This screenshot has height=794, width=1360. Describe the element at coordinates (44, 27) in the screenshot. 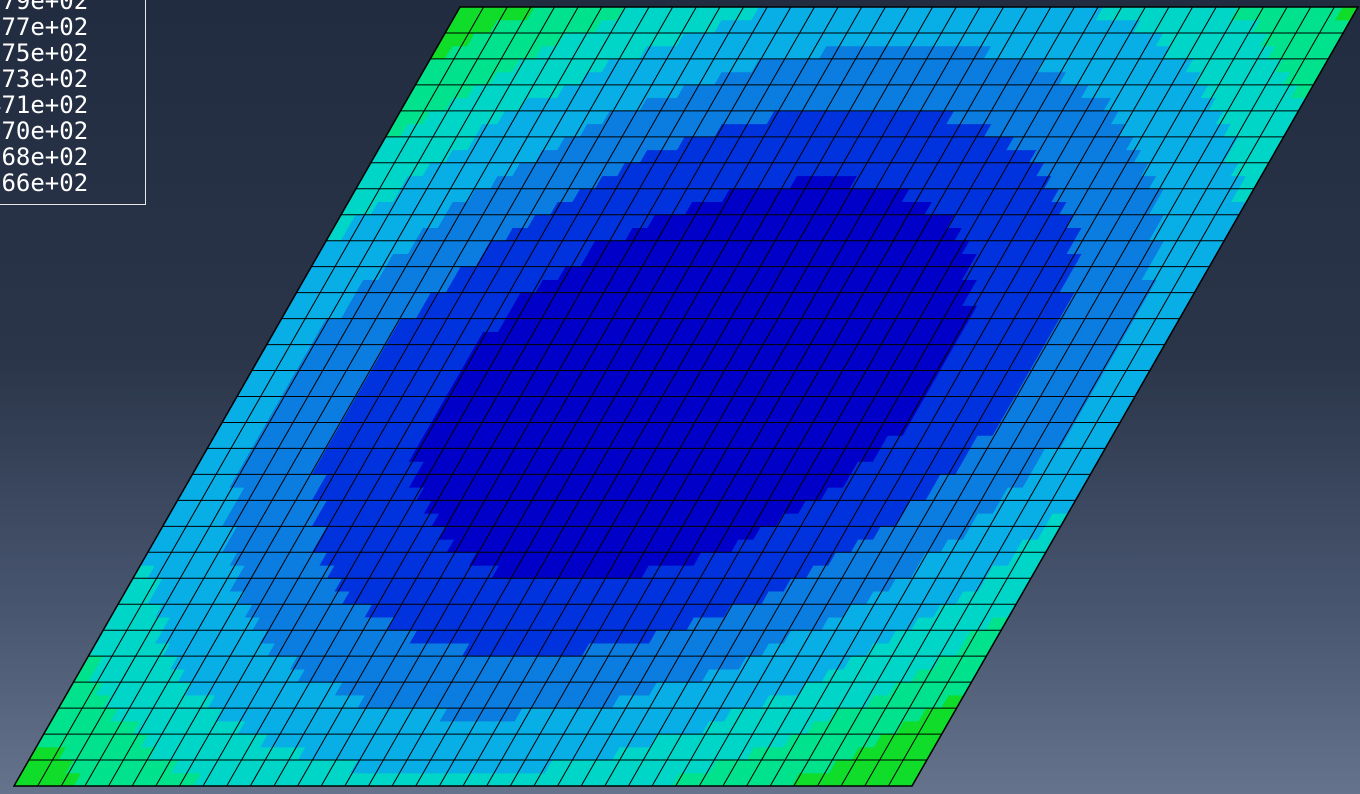

I see `legend-value: 677e+02` at that location.